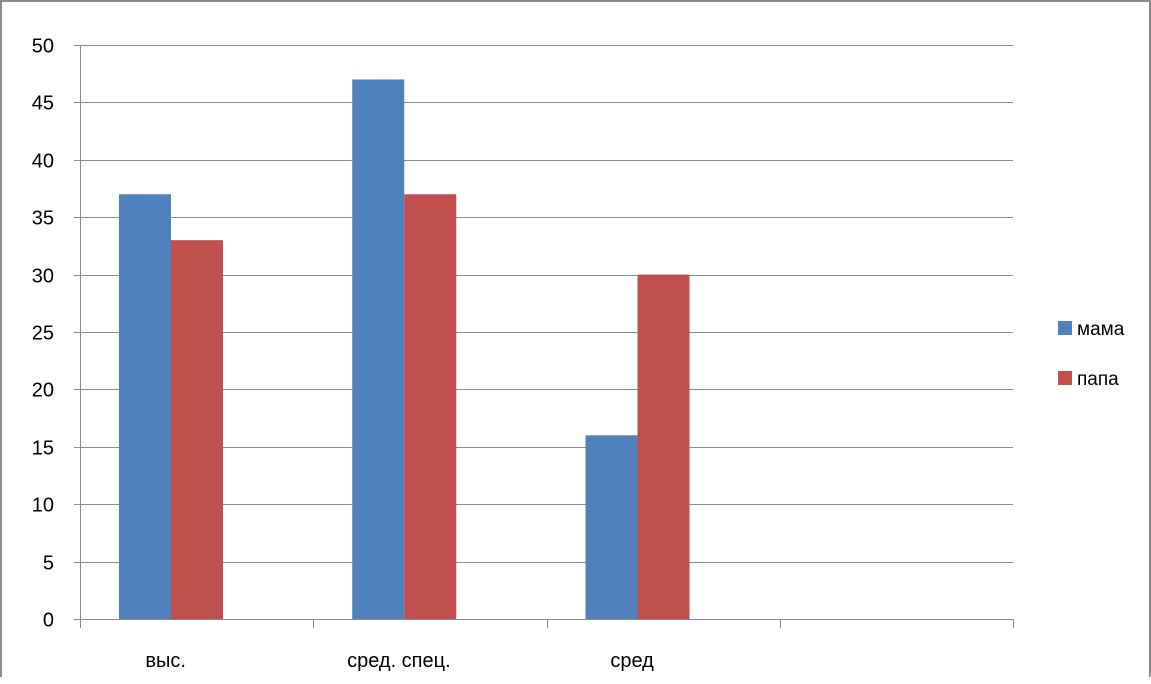 This screenshot has height=684, width=1151. Describe the element at coordinates (43, 219) in the screenshot. I see `y-tick-label: 35` at that location.